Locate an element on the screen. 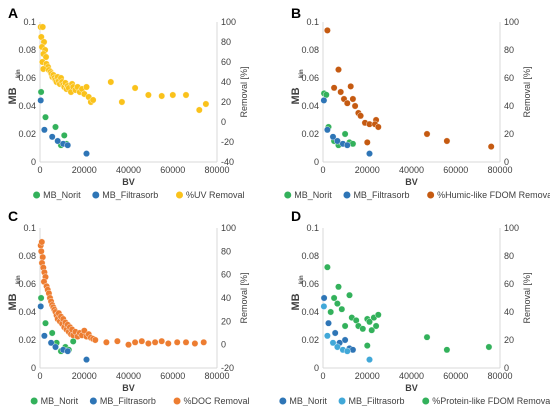  legend-label: %Protein-like FDOM Removal is located at coordinates (491, 401).